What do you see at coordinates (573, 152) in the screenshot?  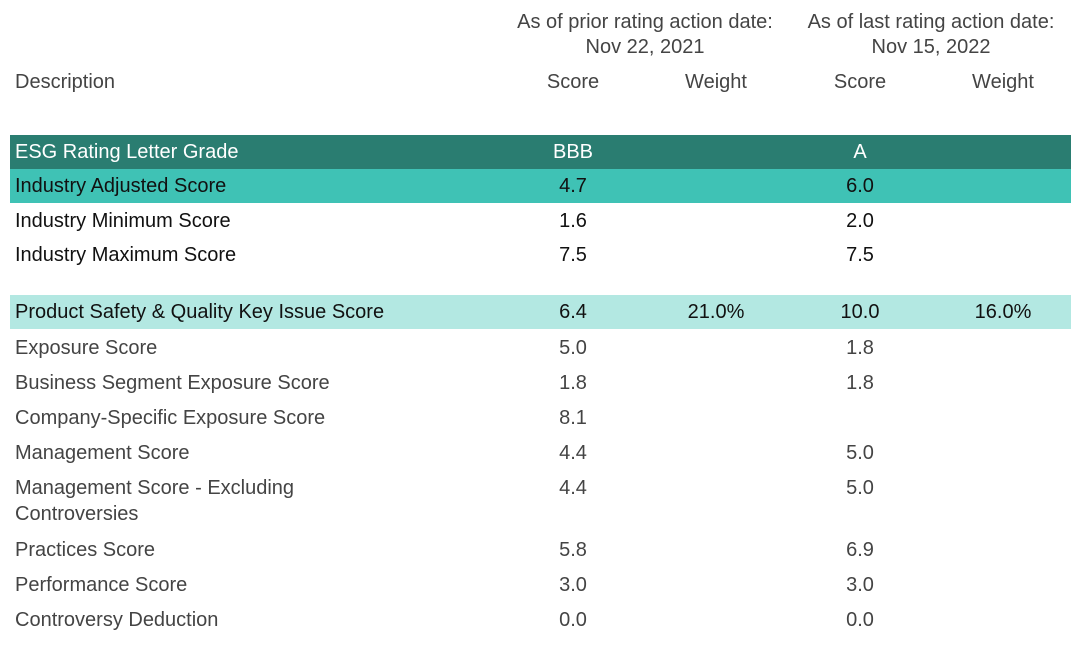 I see `cell-value: BBB` at bounding box center [573, 152].